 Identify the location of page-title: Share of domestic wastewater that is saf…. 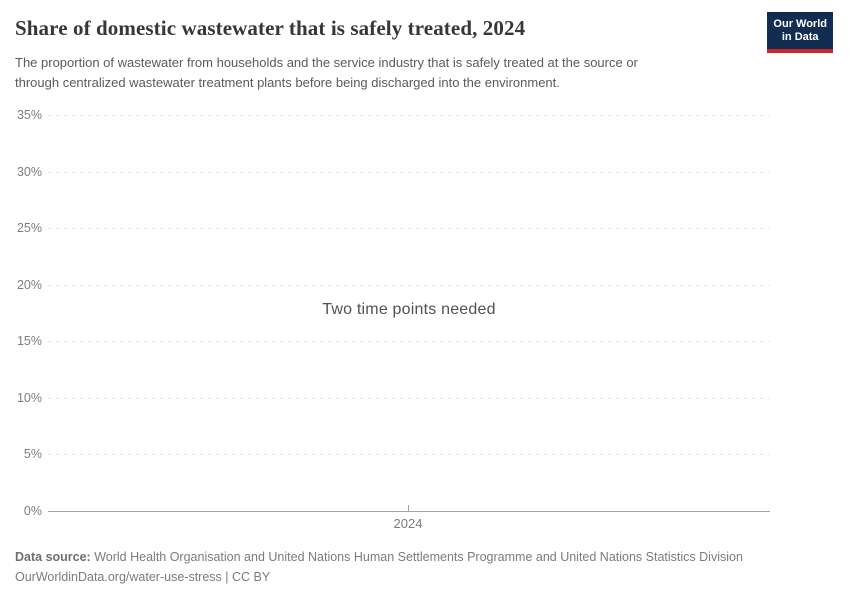
(270, 28).